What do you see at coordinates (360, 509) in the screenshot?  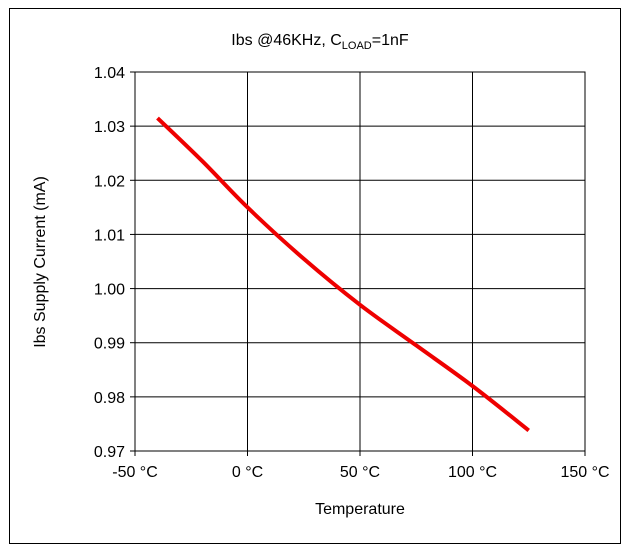 I see `x-axis-label: Temperature` at bounding box center [360, 509].